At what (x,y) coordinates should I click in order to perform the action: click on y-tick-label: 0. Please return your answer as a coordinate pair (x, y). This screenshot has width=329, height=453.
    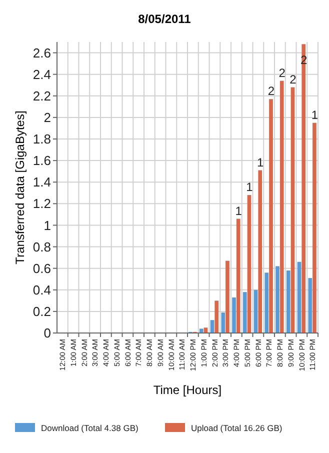
    Looking at the image, I should click on (47, 333).